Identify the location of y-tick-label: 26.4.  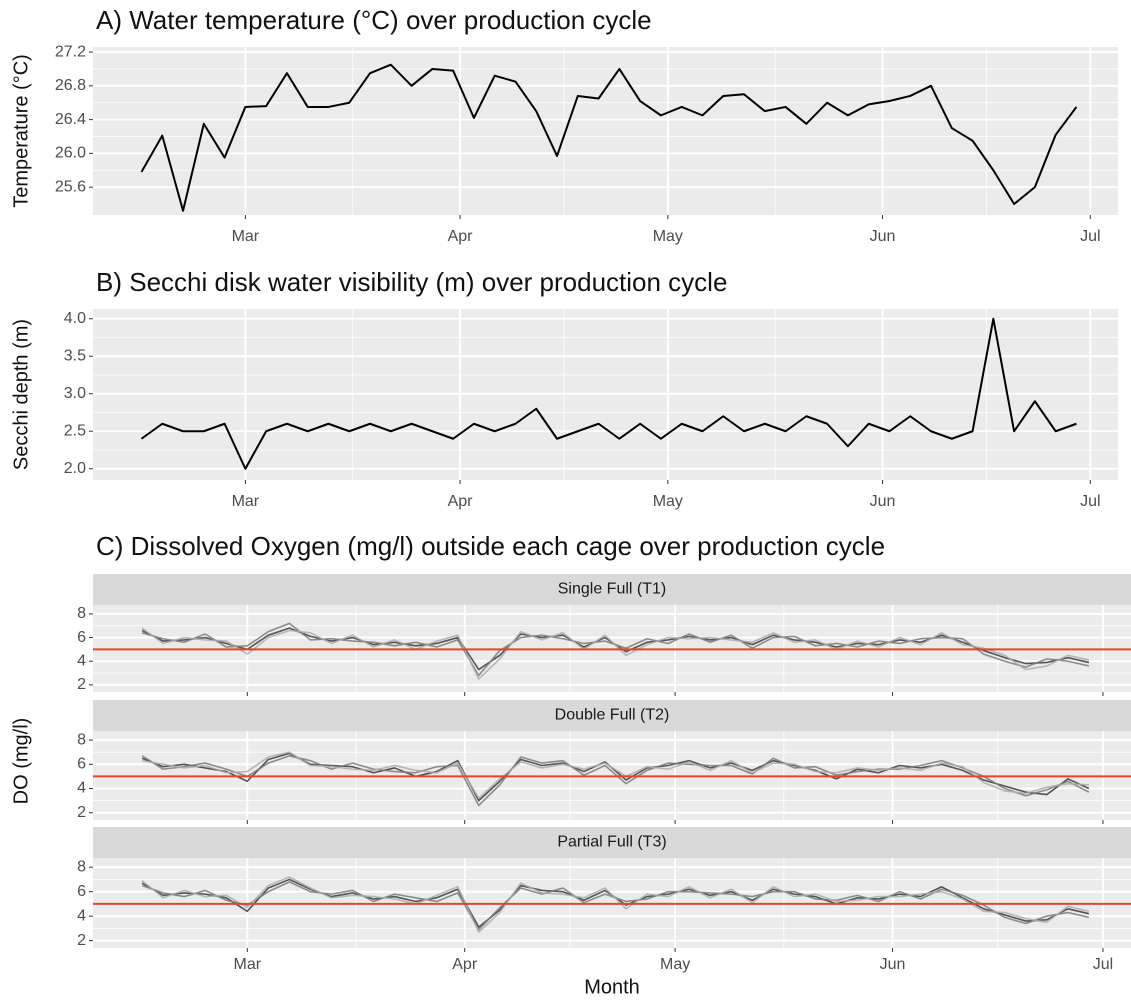
(70, 119).